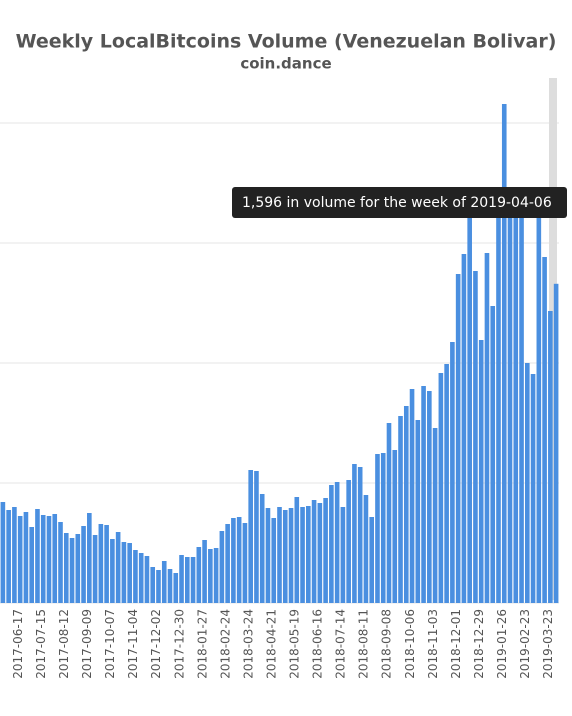 The width and height of the screenshot is (572, 716). Describe the element at coordinates (479, 644) in the screenshot. I see `x-tick-label: 2018-12-29` at that location.